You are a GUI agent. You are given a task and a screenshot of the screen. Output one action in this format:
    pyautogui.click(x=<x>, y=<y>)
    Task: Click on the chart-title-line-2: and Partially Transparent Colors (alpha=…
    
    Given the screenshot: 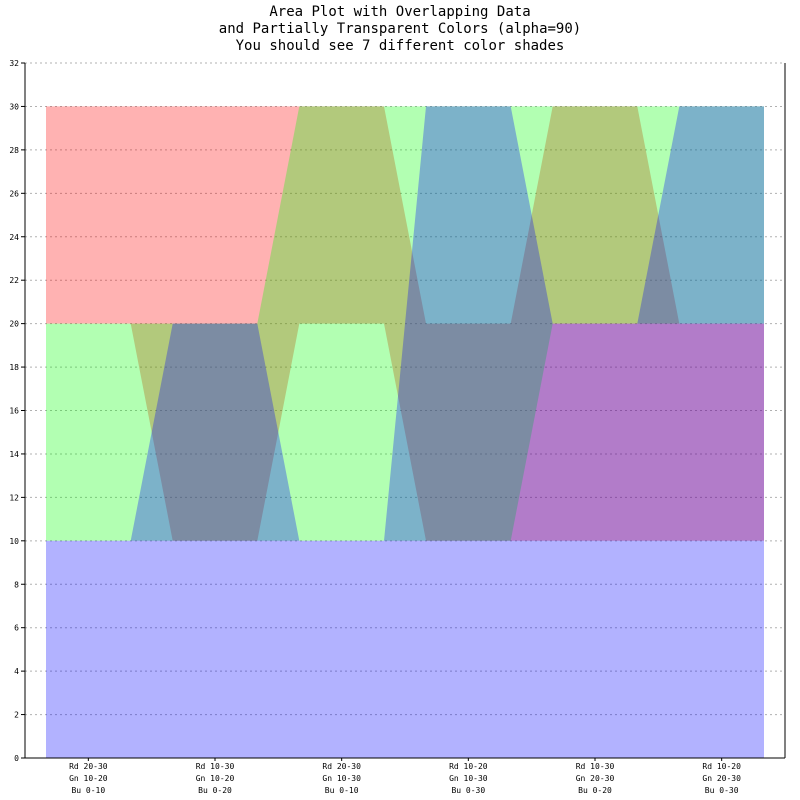 What is the action you would take?
    pyautogui.click(x=400, y=29)
    